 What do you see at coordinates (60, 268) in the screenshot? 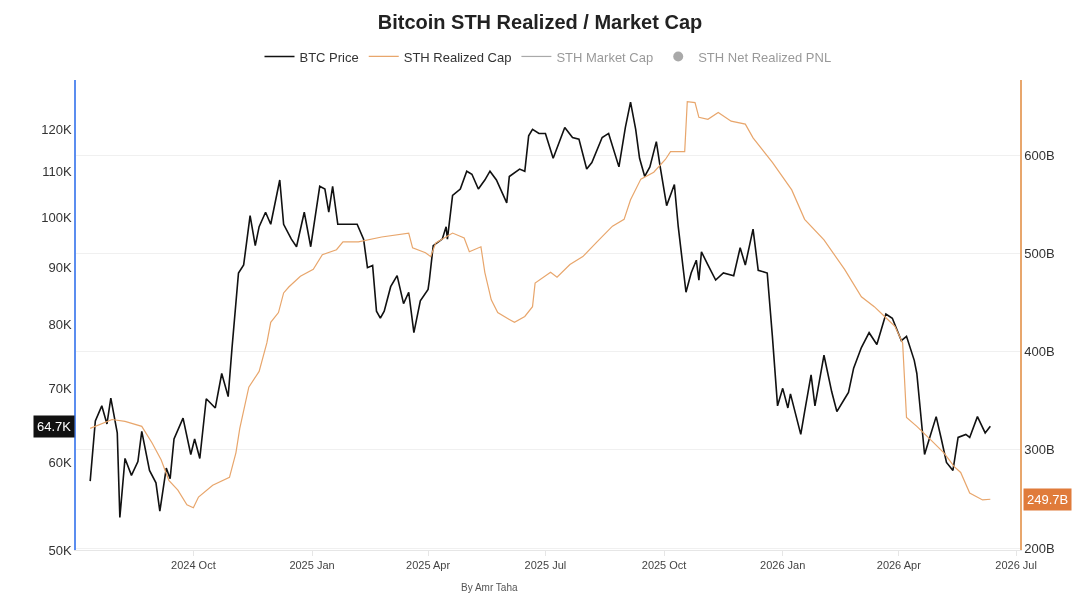
I see `y-tick-label: 90K` at bounding box center [60, 268].